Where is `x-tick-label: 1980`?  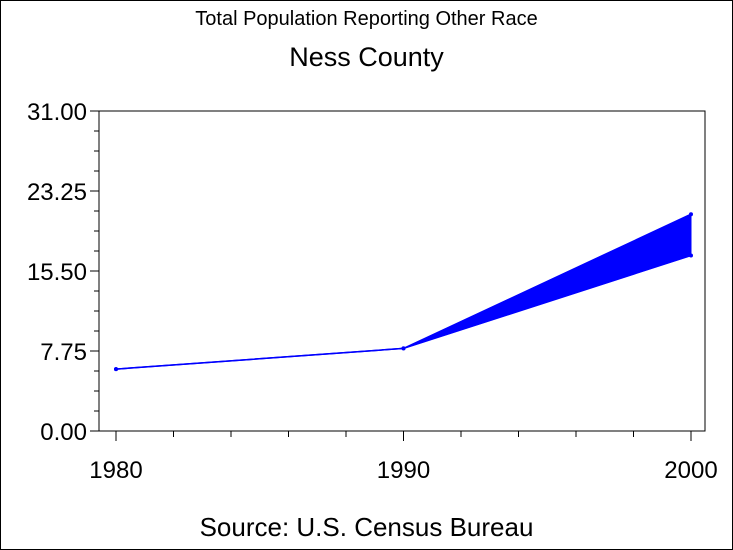 x-tick-label: 1980 is located at coordinates (115, 470).